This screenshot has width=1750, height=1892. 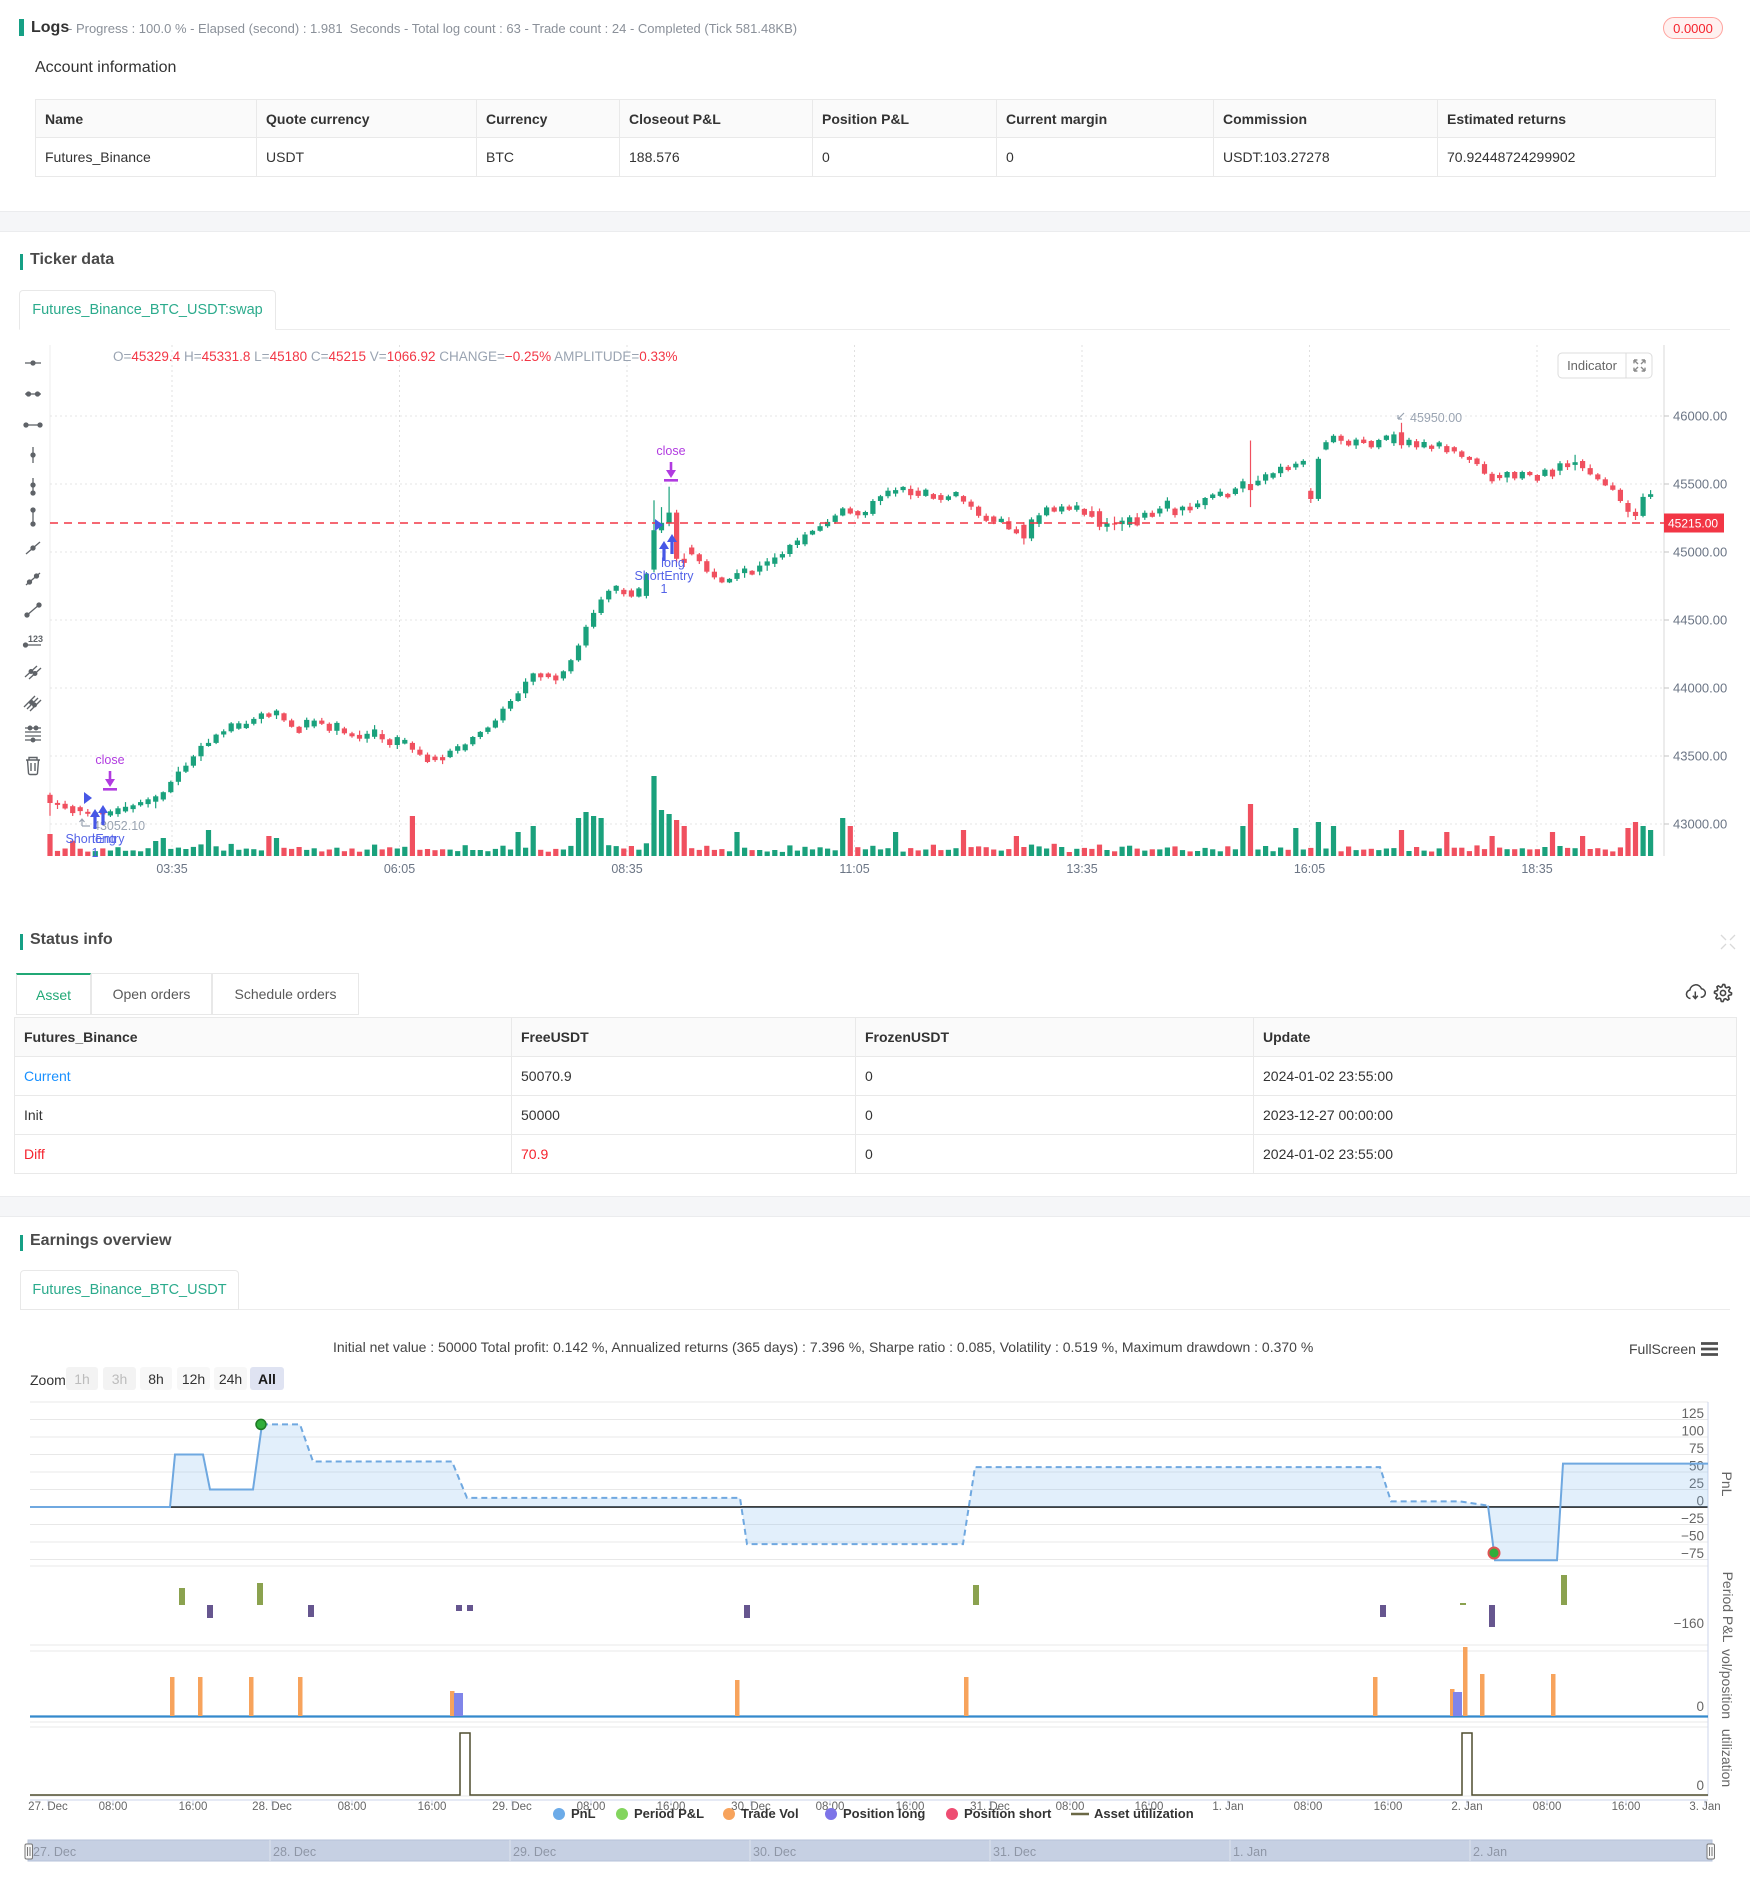 What do you see at coordinates (884, 1813) in the screenshot?
I see `svg-text: Position long` at bounding box center [884, 1813].